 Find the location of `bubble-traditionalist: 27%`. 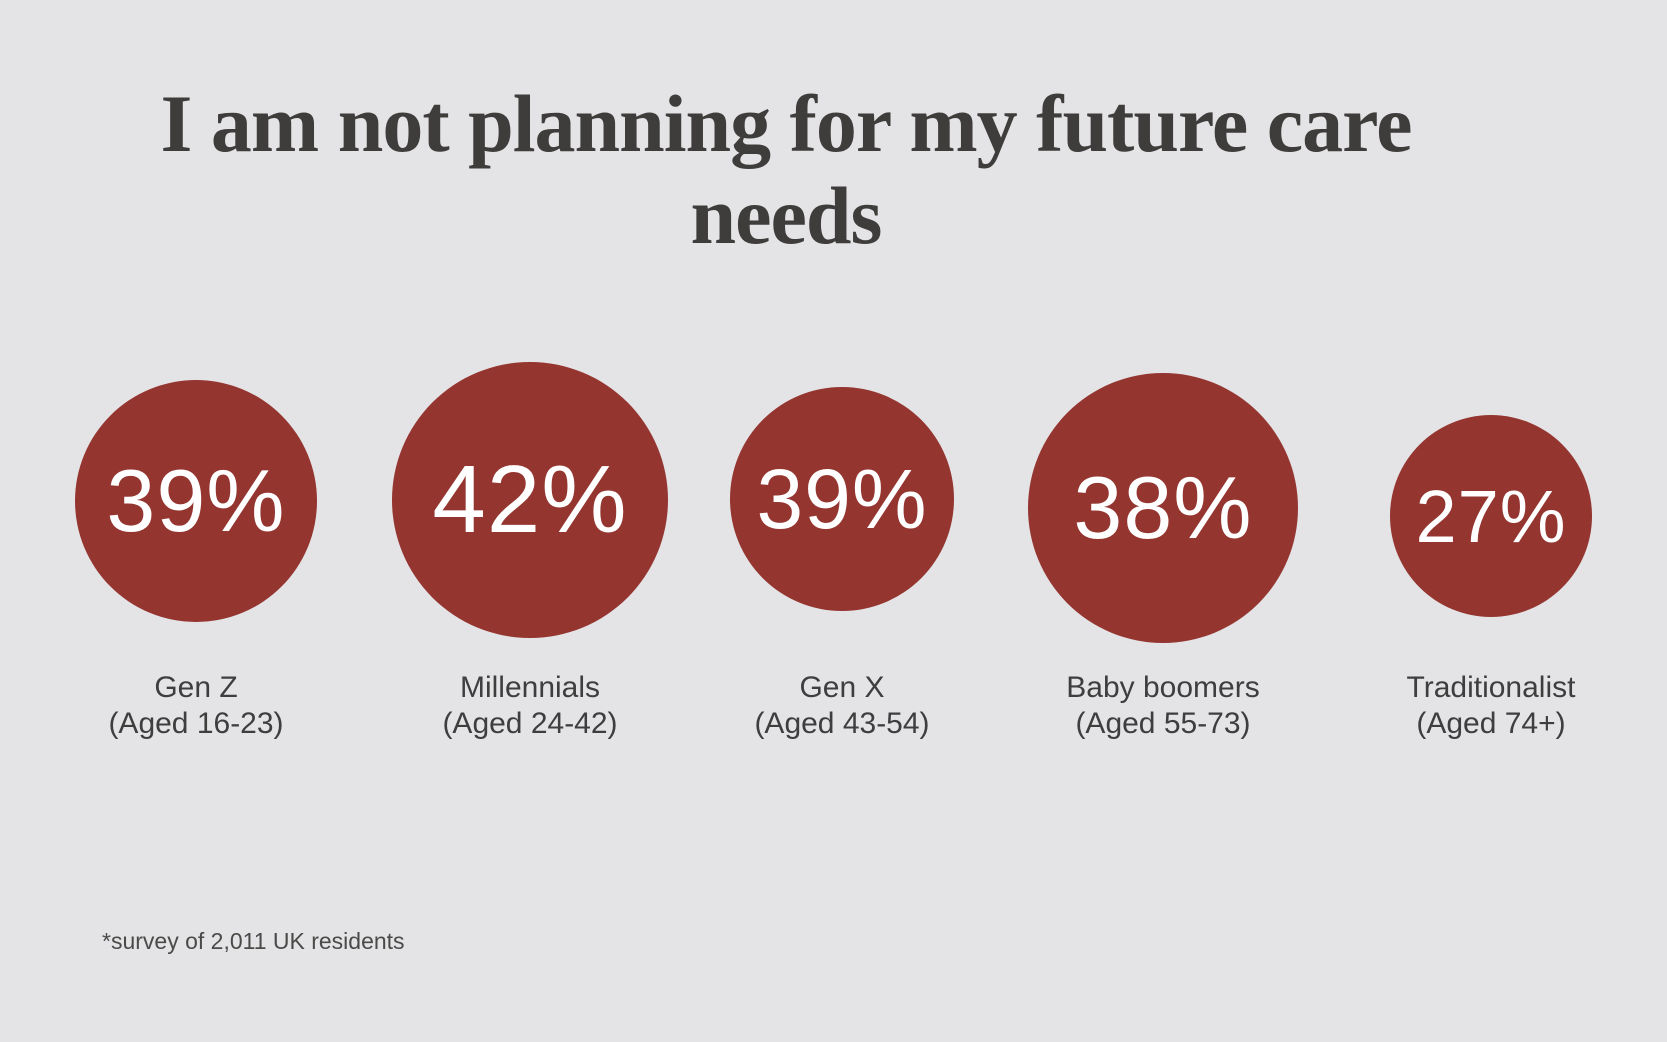

bubble-traditionalist: 27% is located at coordinates (1491, 516).